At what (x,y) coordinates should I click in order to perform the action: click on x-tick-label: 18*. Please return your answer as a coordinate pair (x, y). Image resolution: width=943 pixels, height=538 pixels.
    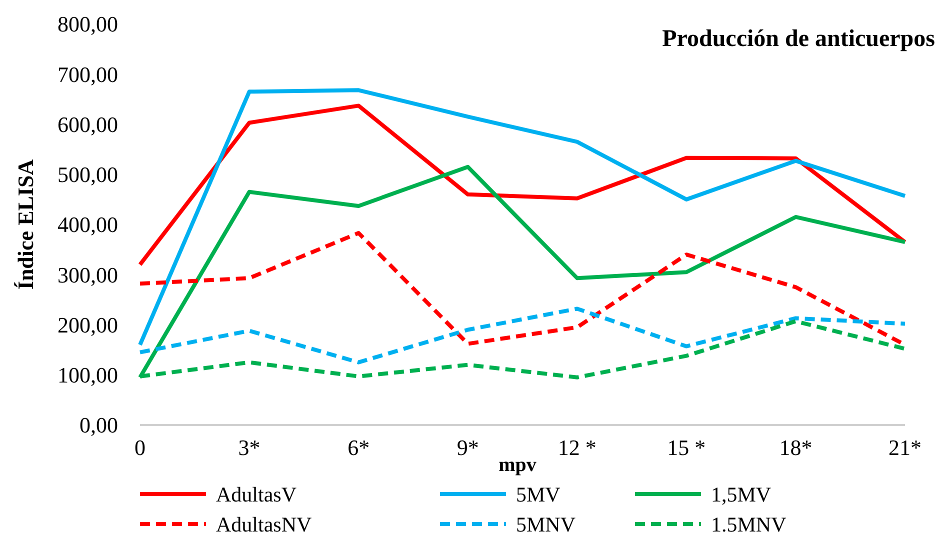
    Looking at the image, I should click on (795, 447).